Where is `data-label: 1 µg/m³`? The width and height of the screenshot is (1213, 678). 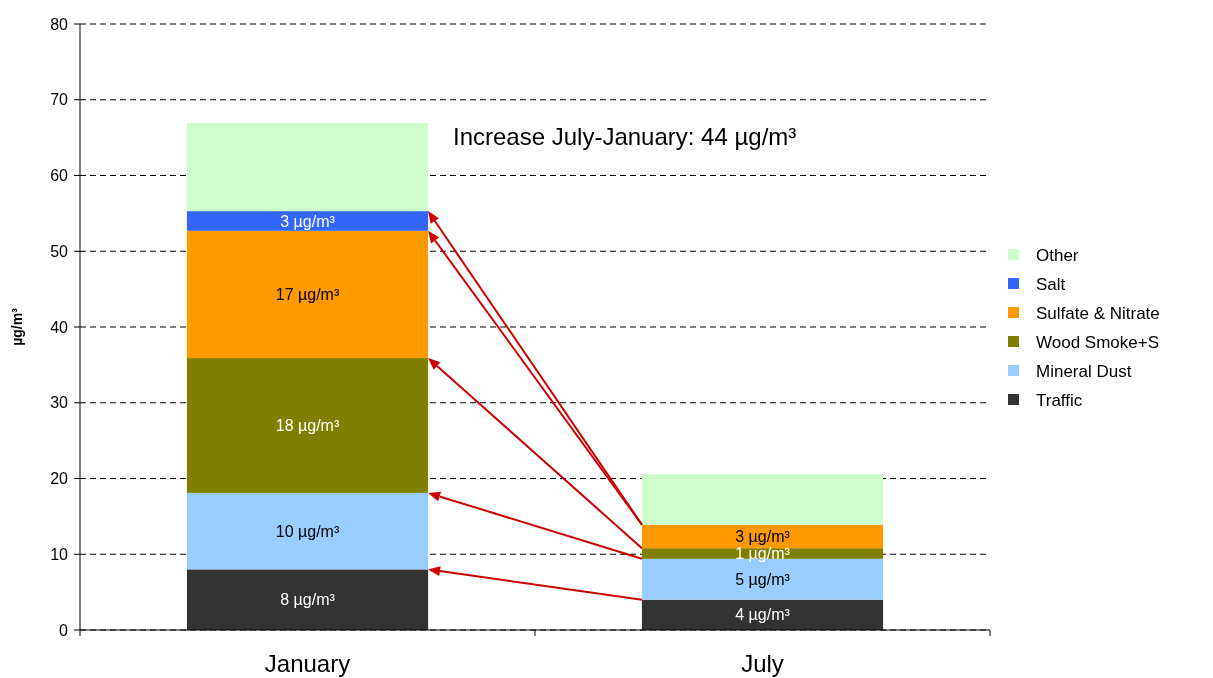 data-label: 1 µg/m³ is located at coordinates (763, 554).